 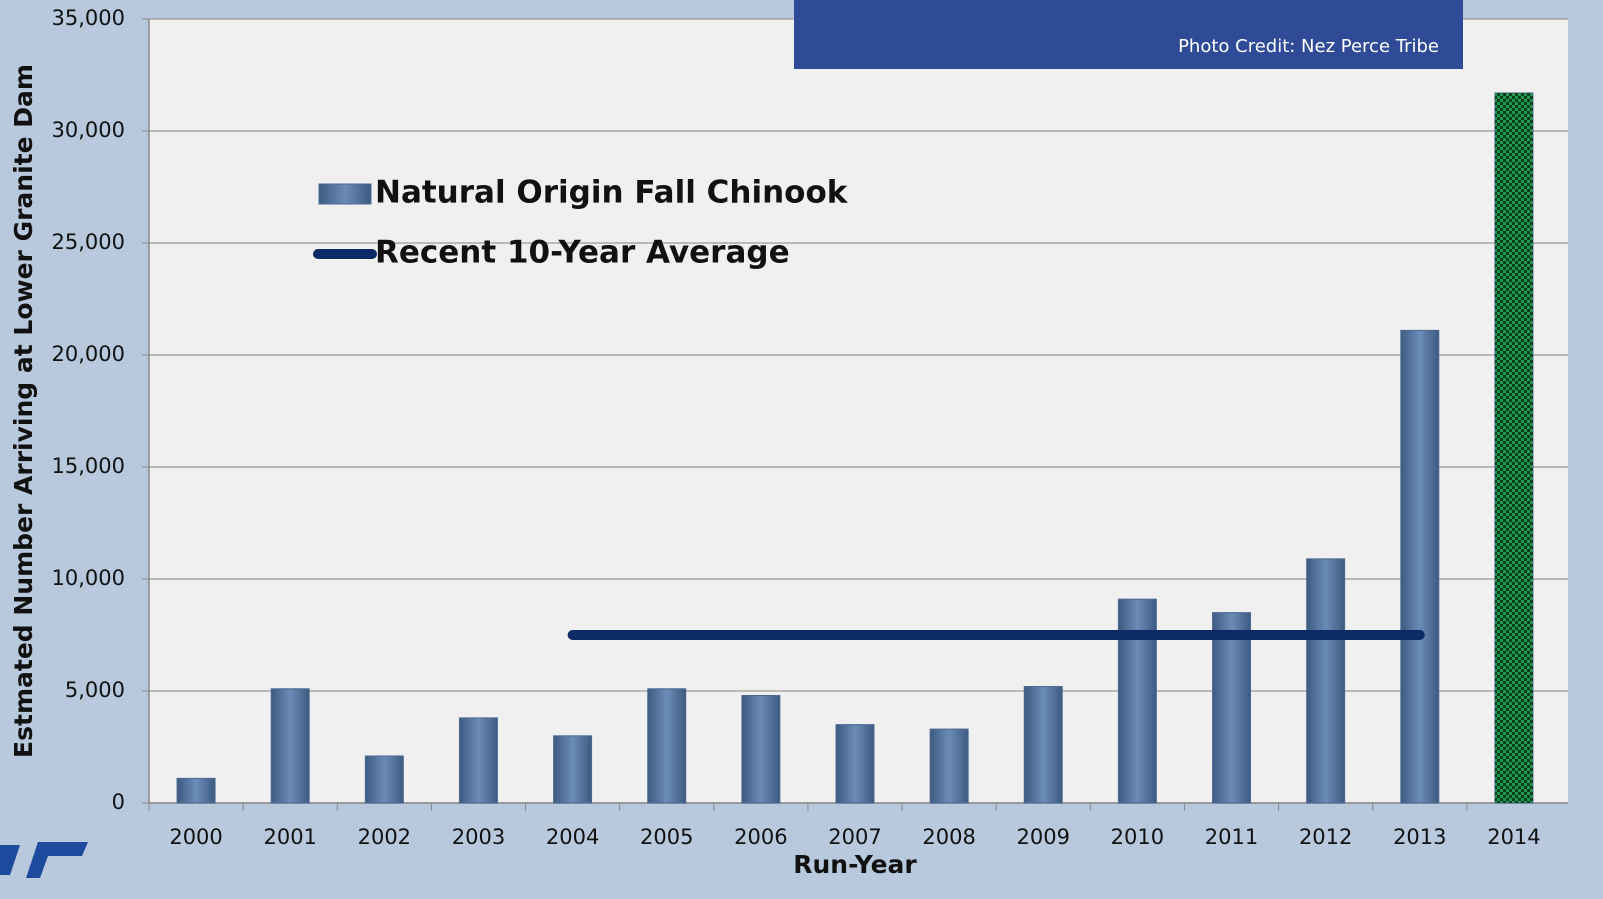 I want to click on y-tick-label: 0, so click(x=118, y=802).